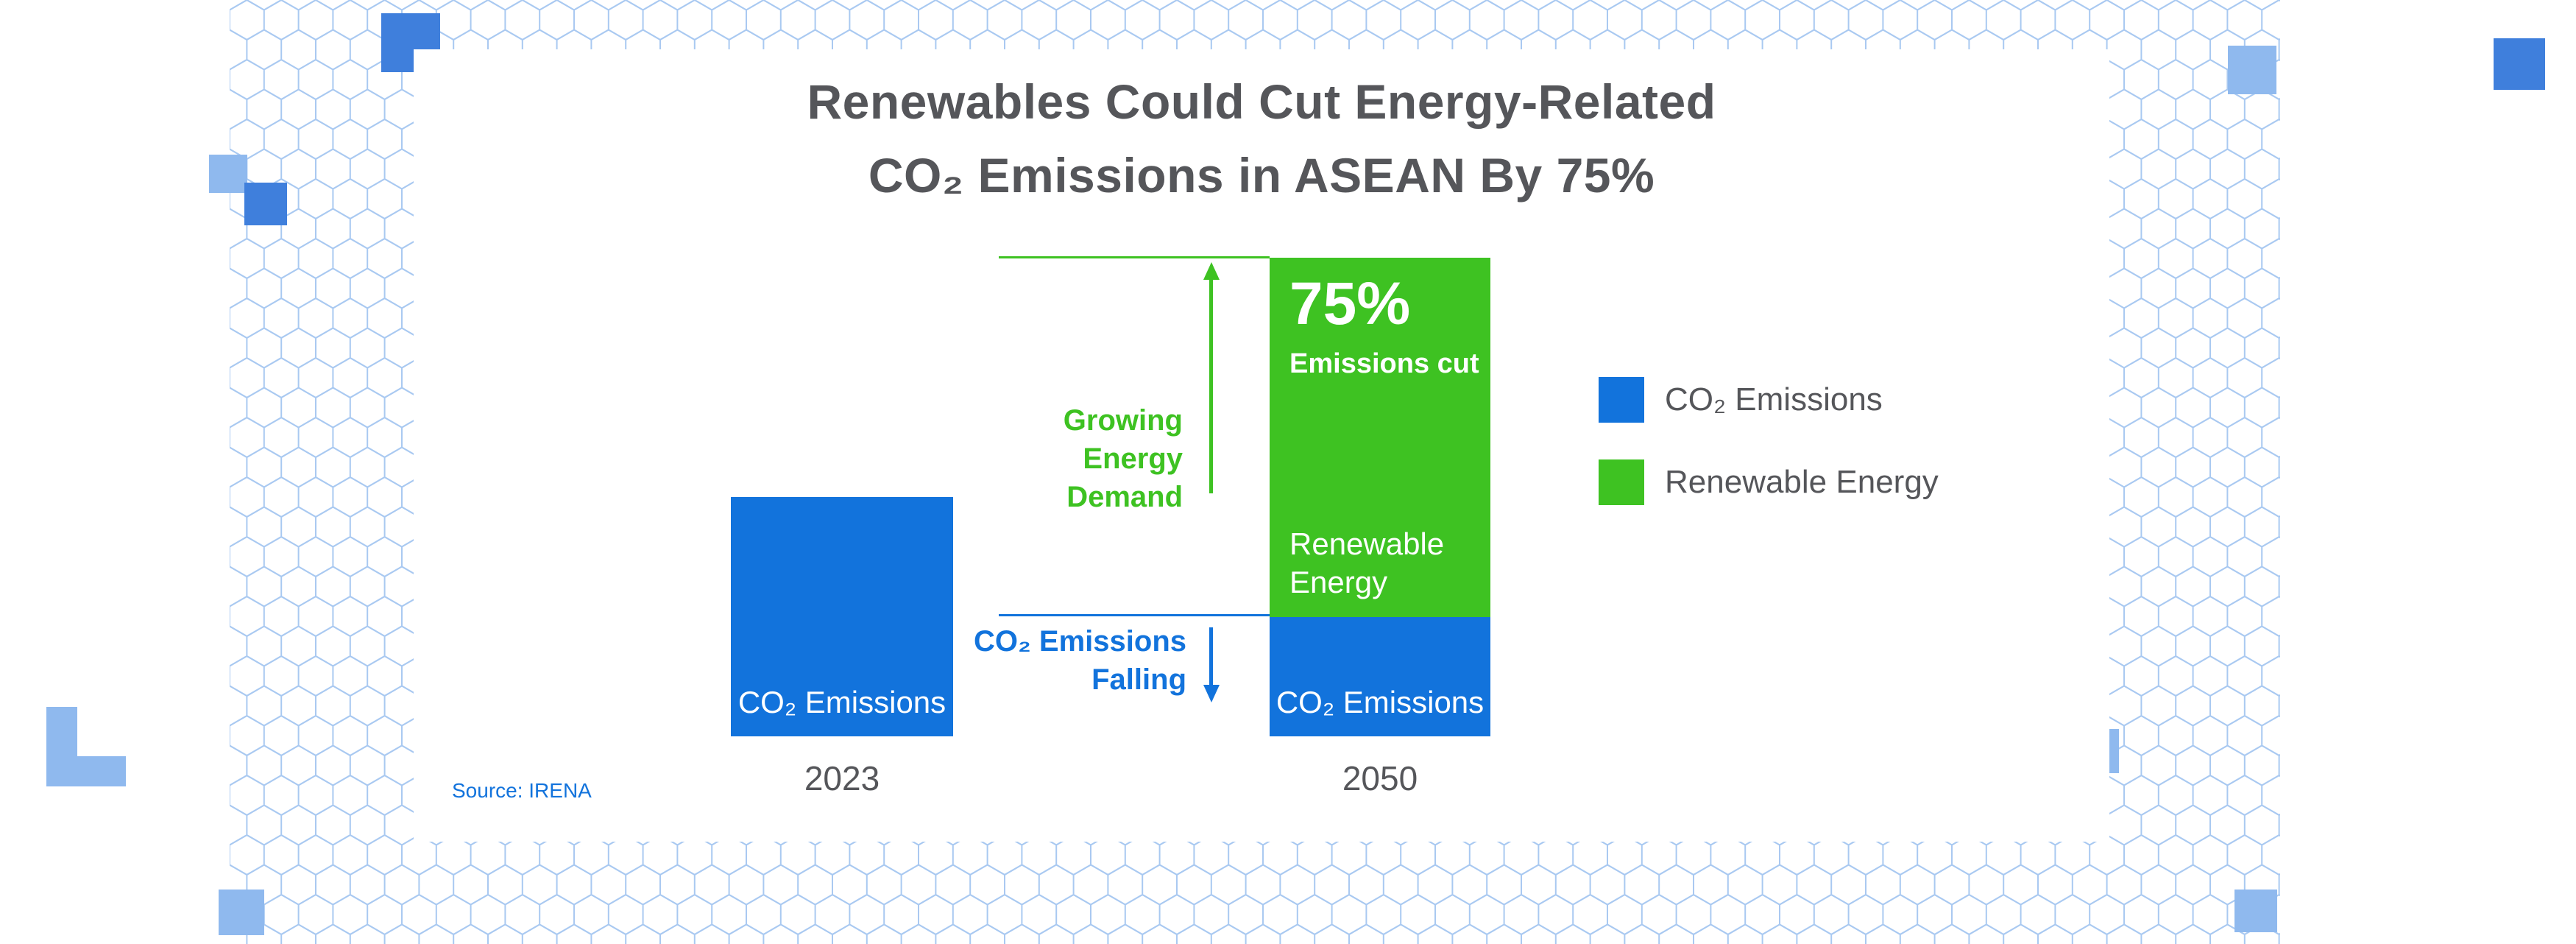 Image resolution: width=2576 pixels, height=944 pixels. I want to click on legend-item-co2: CO₂ Emissions, so click(1741, 400).